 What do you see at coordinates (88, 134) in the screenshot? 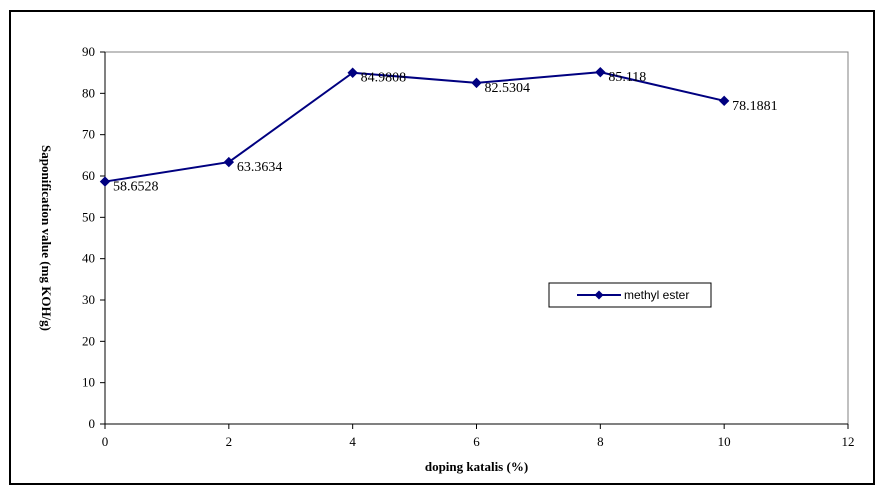
I see `y-tick-label: 70` at bounding box center [88, 134].